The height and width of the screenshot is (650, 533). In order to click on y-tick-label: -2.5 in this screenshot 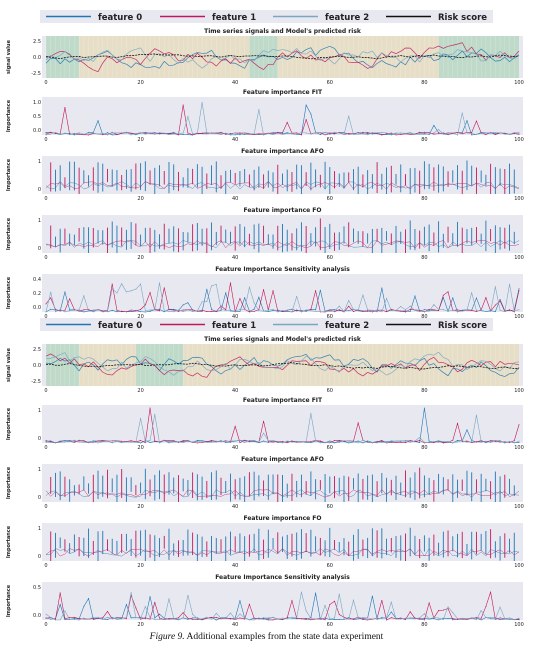, I will do `click(36, 382)`.